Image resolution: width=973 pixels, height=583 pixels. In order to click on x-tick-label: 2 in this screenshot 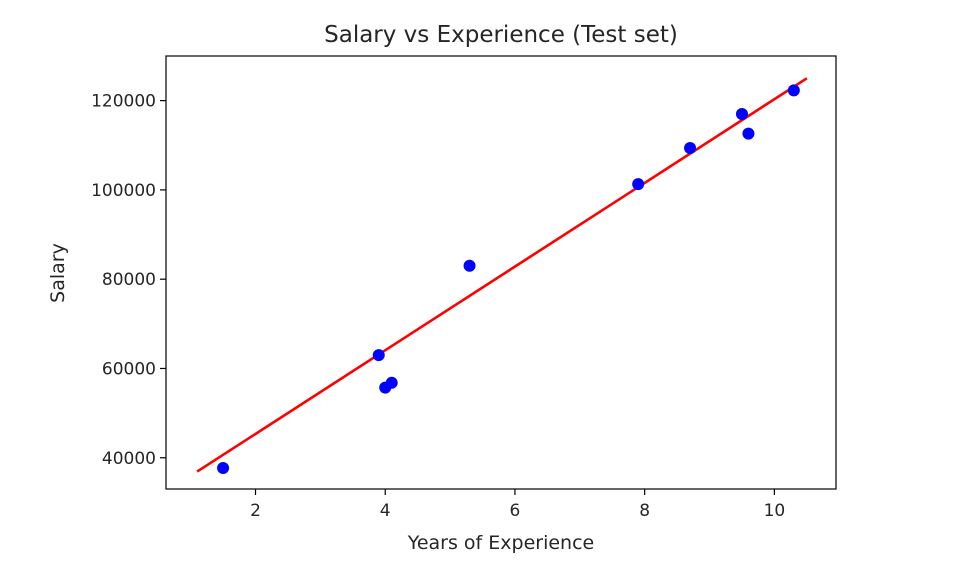, I will do `click(255, 511)`.